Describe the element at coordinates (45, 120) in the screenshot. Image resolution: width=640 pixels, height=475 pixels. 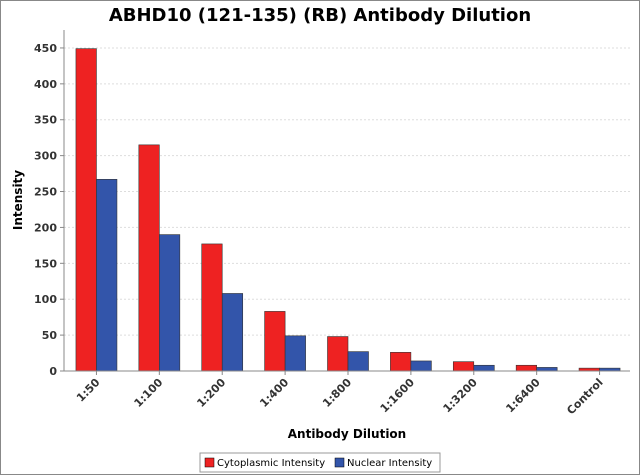
I see `y-tick-label: 350` at that location.